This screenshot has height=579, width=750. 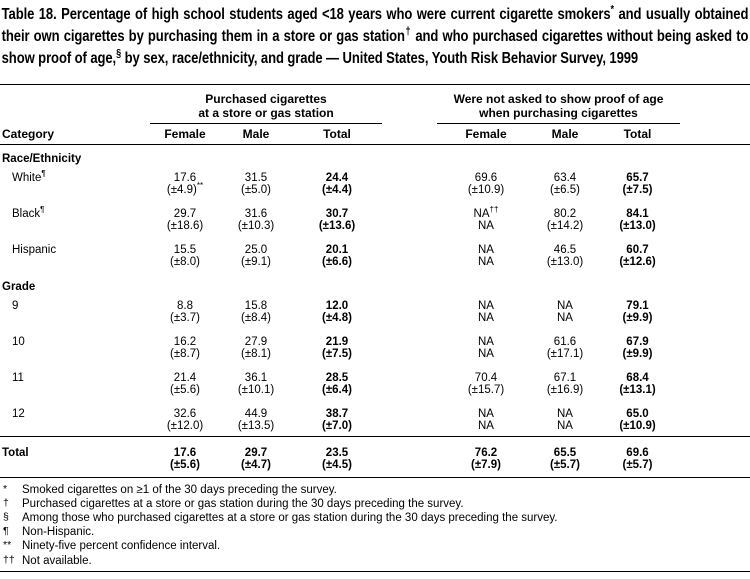 I want to click on group-header-line: Purchased cigarettes, so click(x=266, y=99).